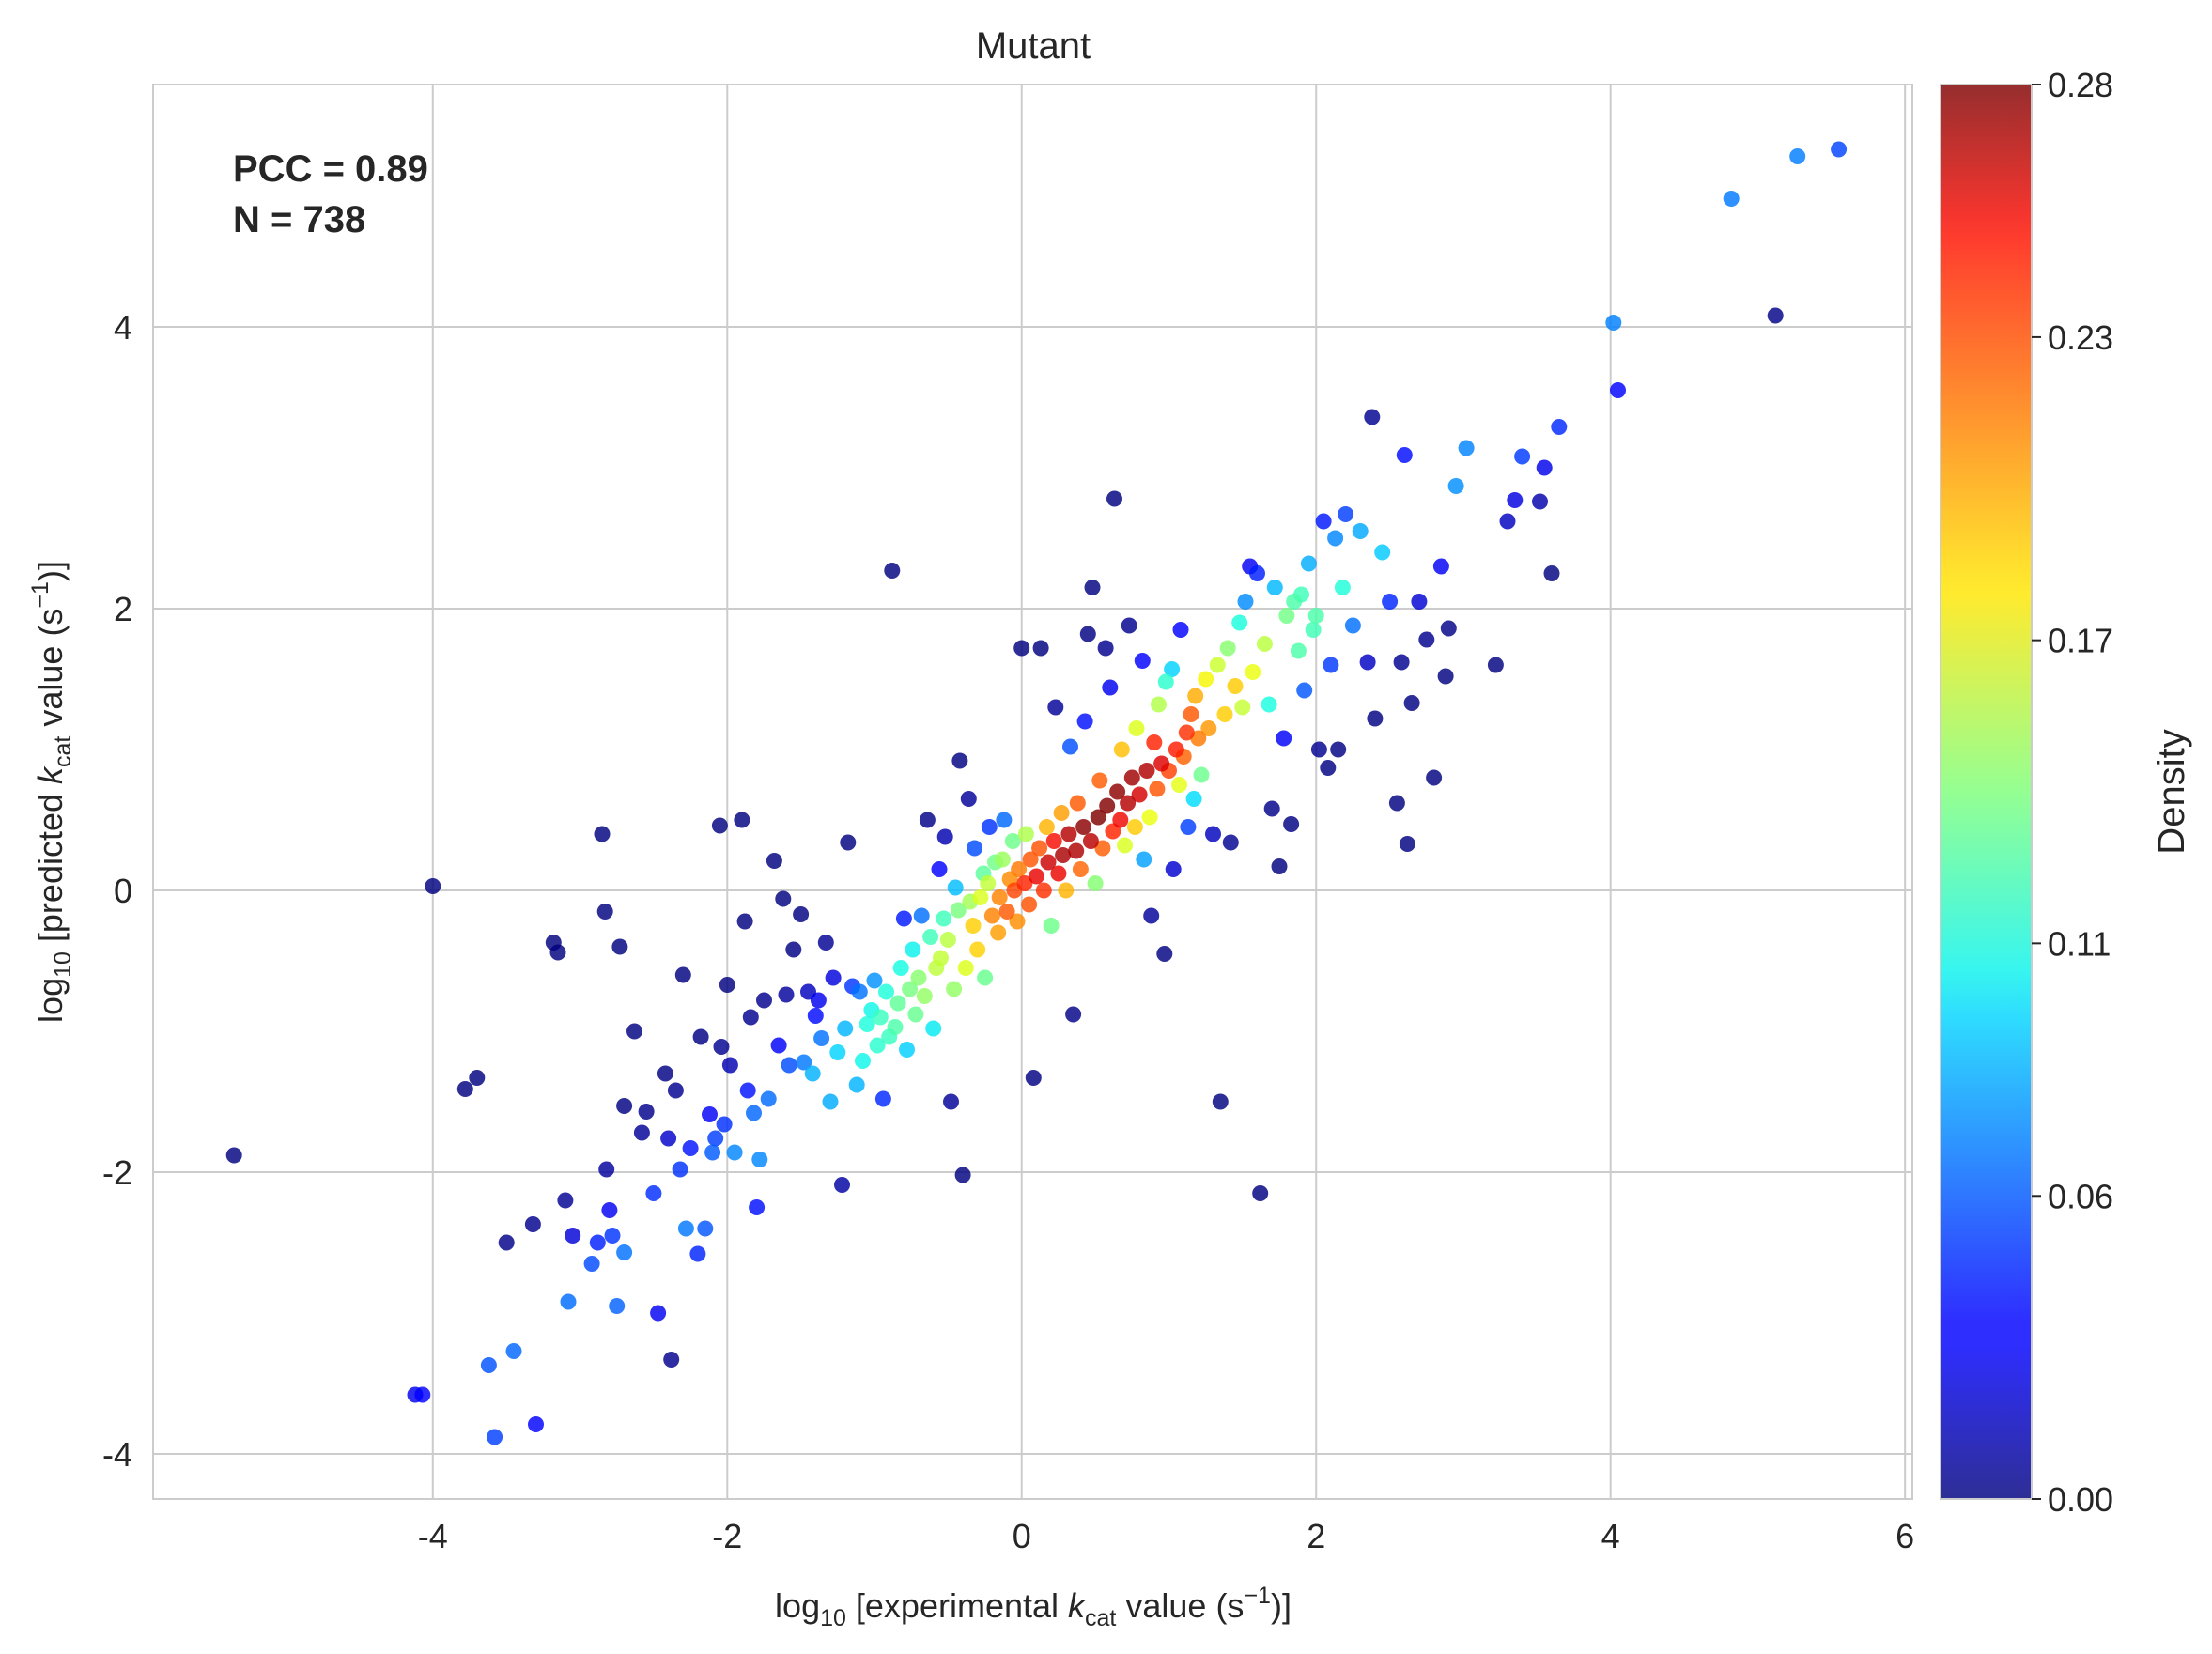 This screenshot has height=1654, width=2212. Describe the element at coordinates (63, 964) in the screenshot. I see `y-label-prefix-sub: 10` at that location.